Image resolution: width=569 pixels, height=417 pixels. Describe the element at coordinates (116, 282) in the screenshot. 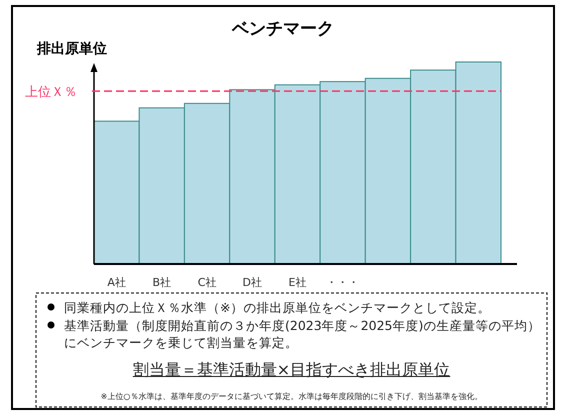

I see `x-tick-label: A社` at that location.